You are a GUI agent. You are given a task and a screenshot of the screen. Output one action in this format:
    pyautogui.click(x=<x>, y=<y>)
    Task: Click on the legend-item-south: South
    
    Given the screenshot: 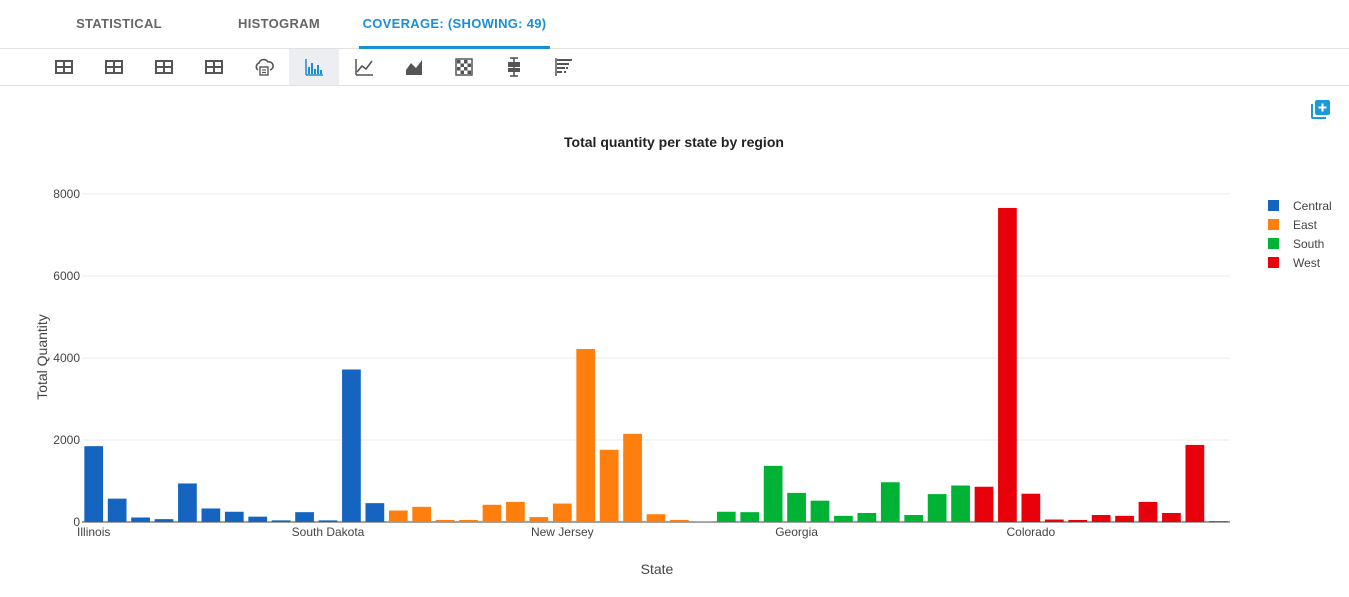 What is the action you would take?
    pyautogui.click(x=1296, y=244)
    